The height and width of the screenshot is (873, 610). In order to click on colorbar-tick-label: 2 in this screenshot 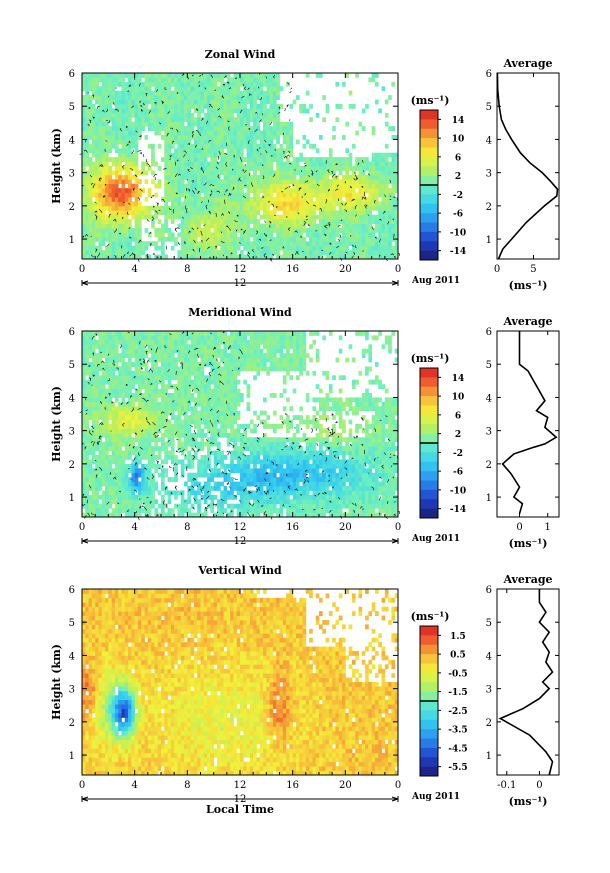, I will do `click(458, 177)`.